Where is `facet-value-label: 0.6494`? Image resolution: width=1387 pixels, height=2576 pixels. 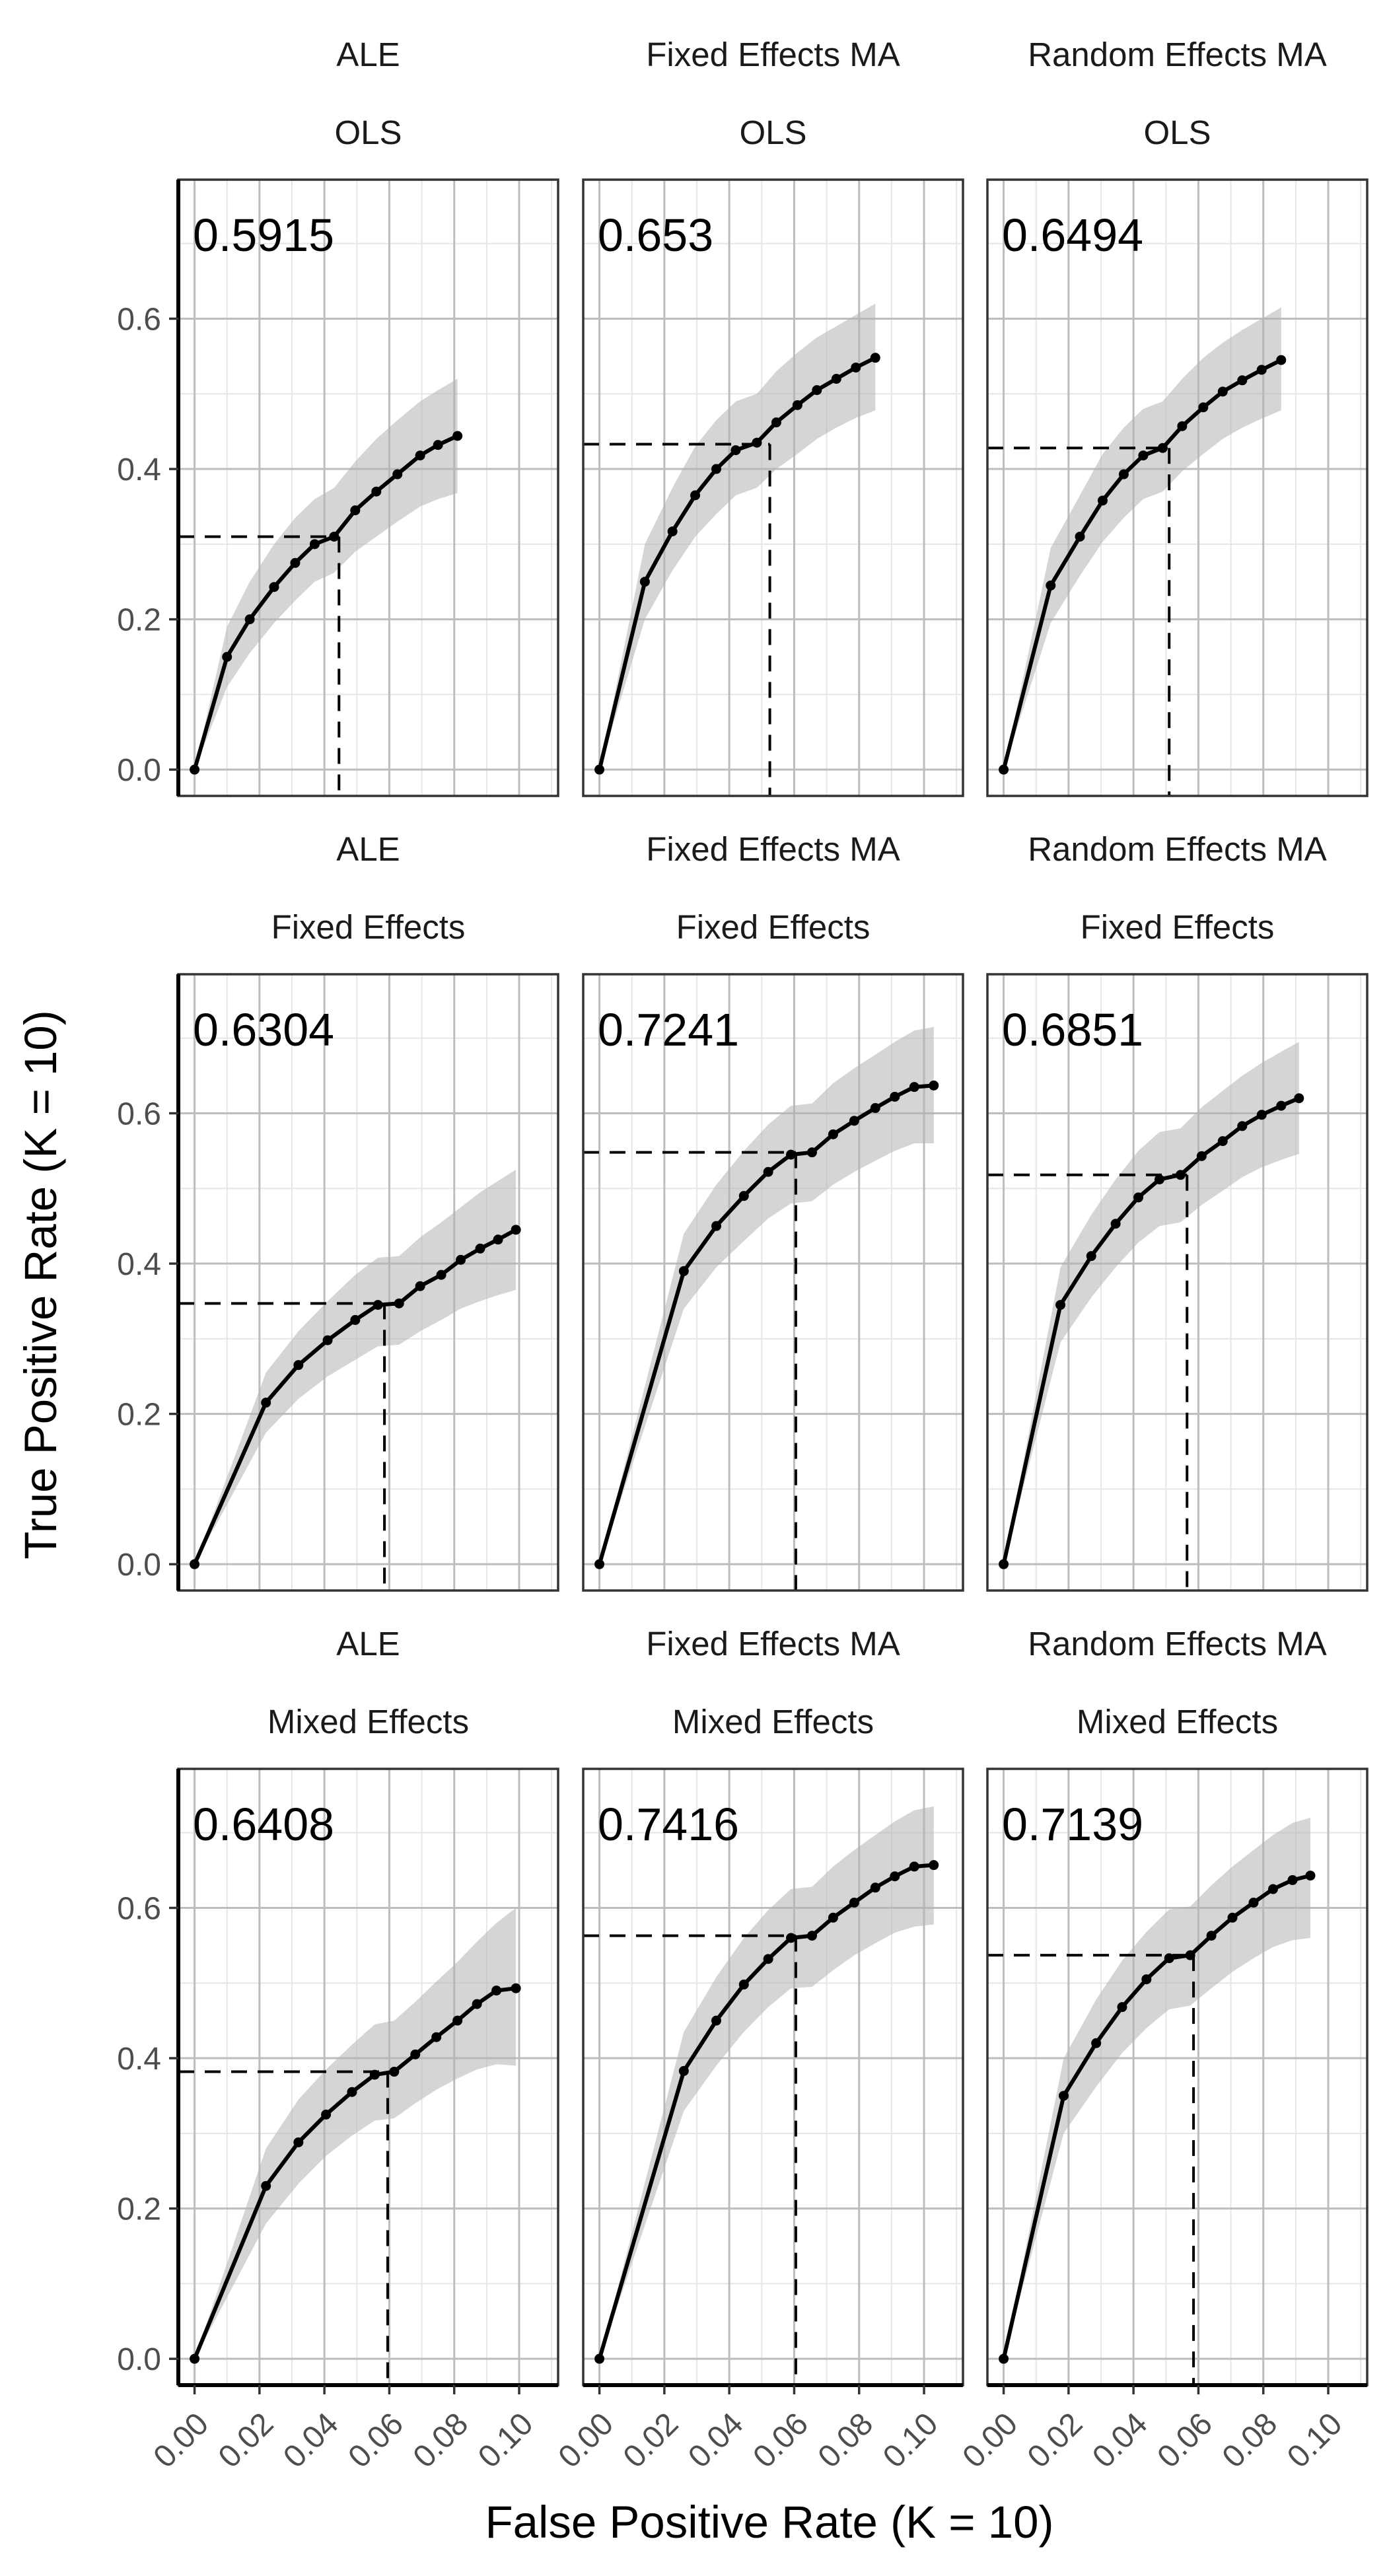 facet-value-label: 0.6494 is located at coordinates (1072, 235).